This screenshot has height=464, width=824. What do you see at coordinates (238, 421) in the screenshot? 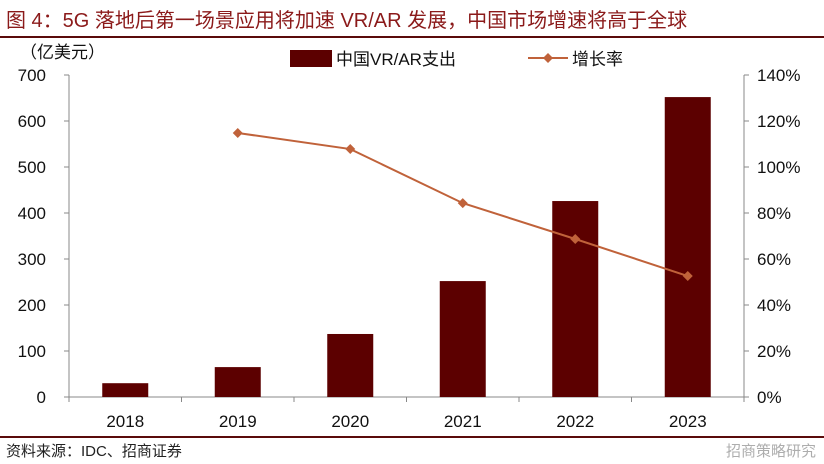
I see `x-tick-label: 2019` at bounding box center [238, 421].